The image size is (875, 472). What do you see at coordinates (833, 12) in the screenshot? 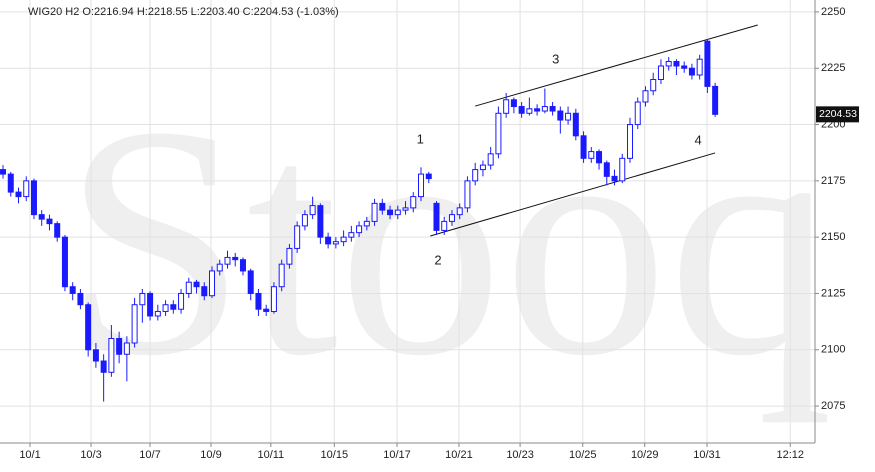
I see `y-tick-label: 2250` at bounding box center [833, 12].